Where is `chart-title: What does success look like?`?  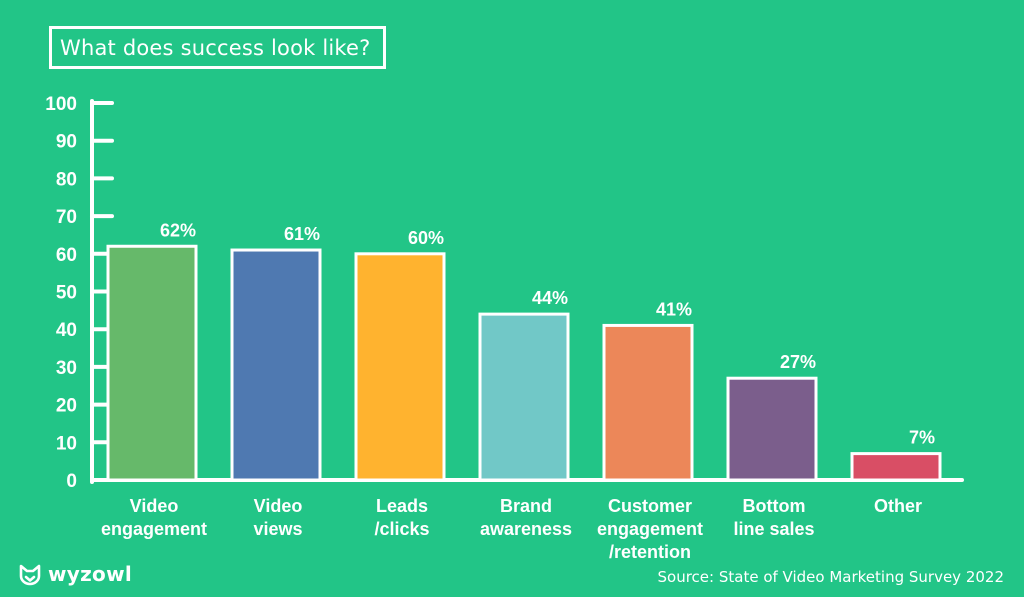 chart-title: What does success look like? is located at coordinates (217, 47).